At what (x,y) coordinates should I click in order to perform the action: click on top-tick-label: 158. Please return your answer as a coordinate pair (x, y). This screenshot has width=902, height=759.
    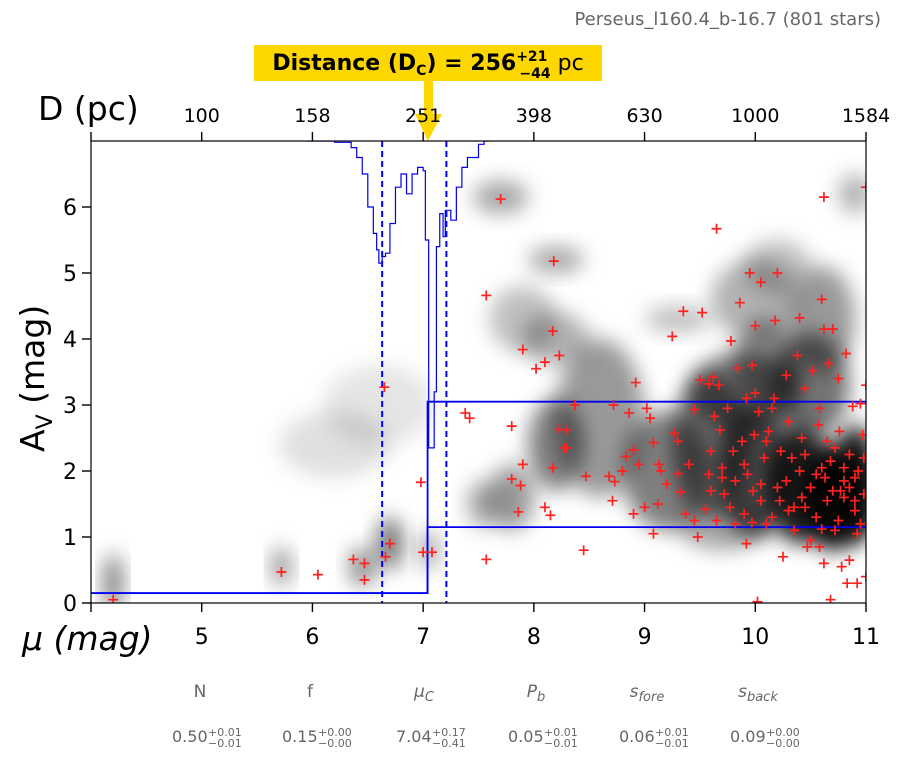
    Looking at the image, I should click on (312, 116).